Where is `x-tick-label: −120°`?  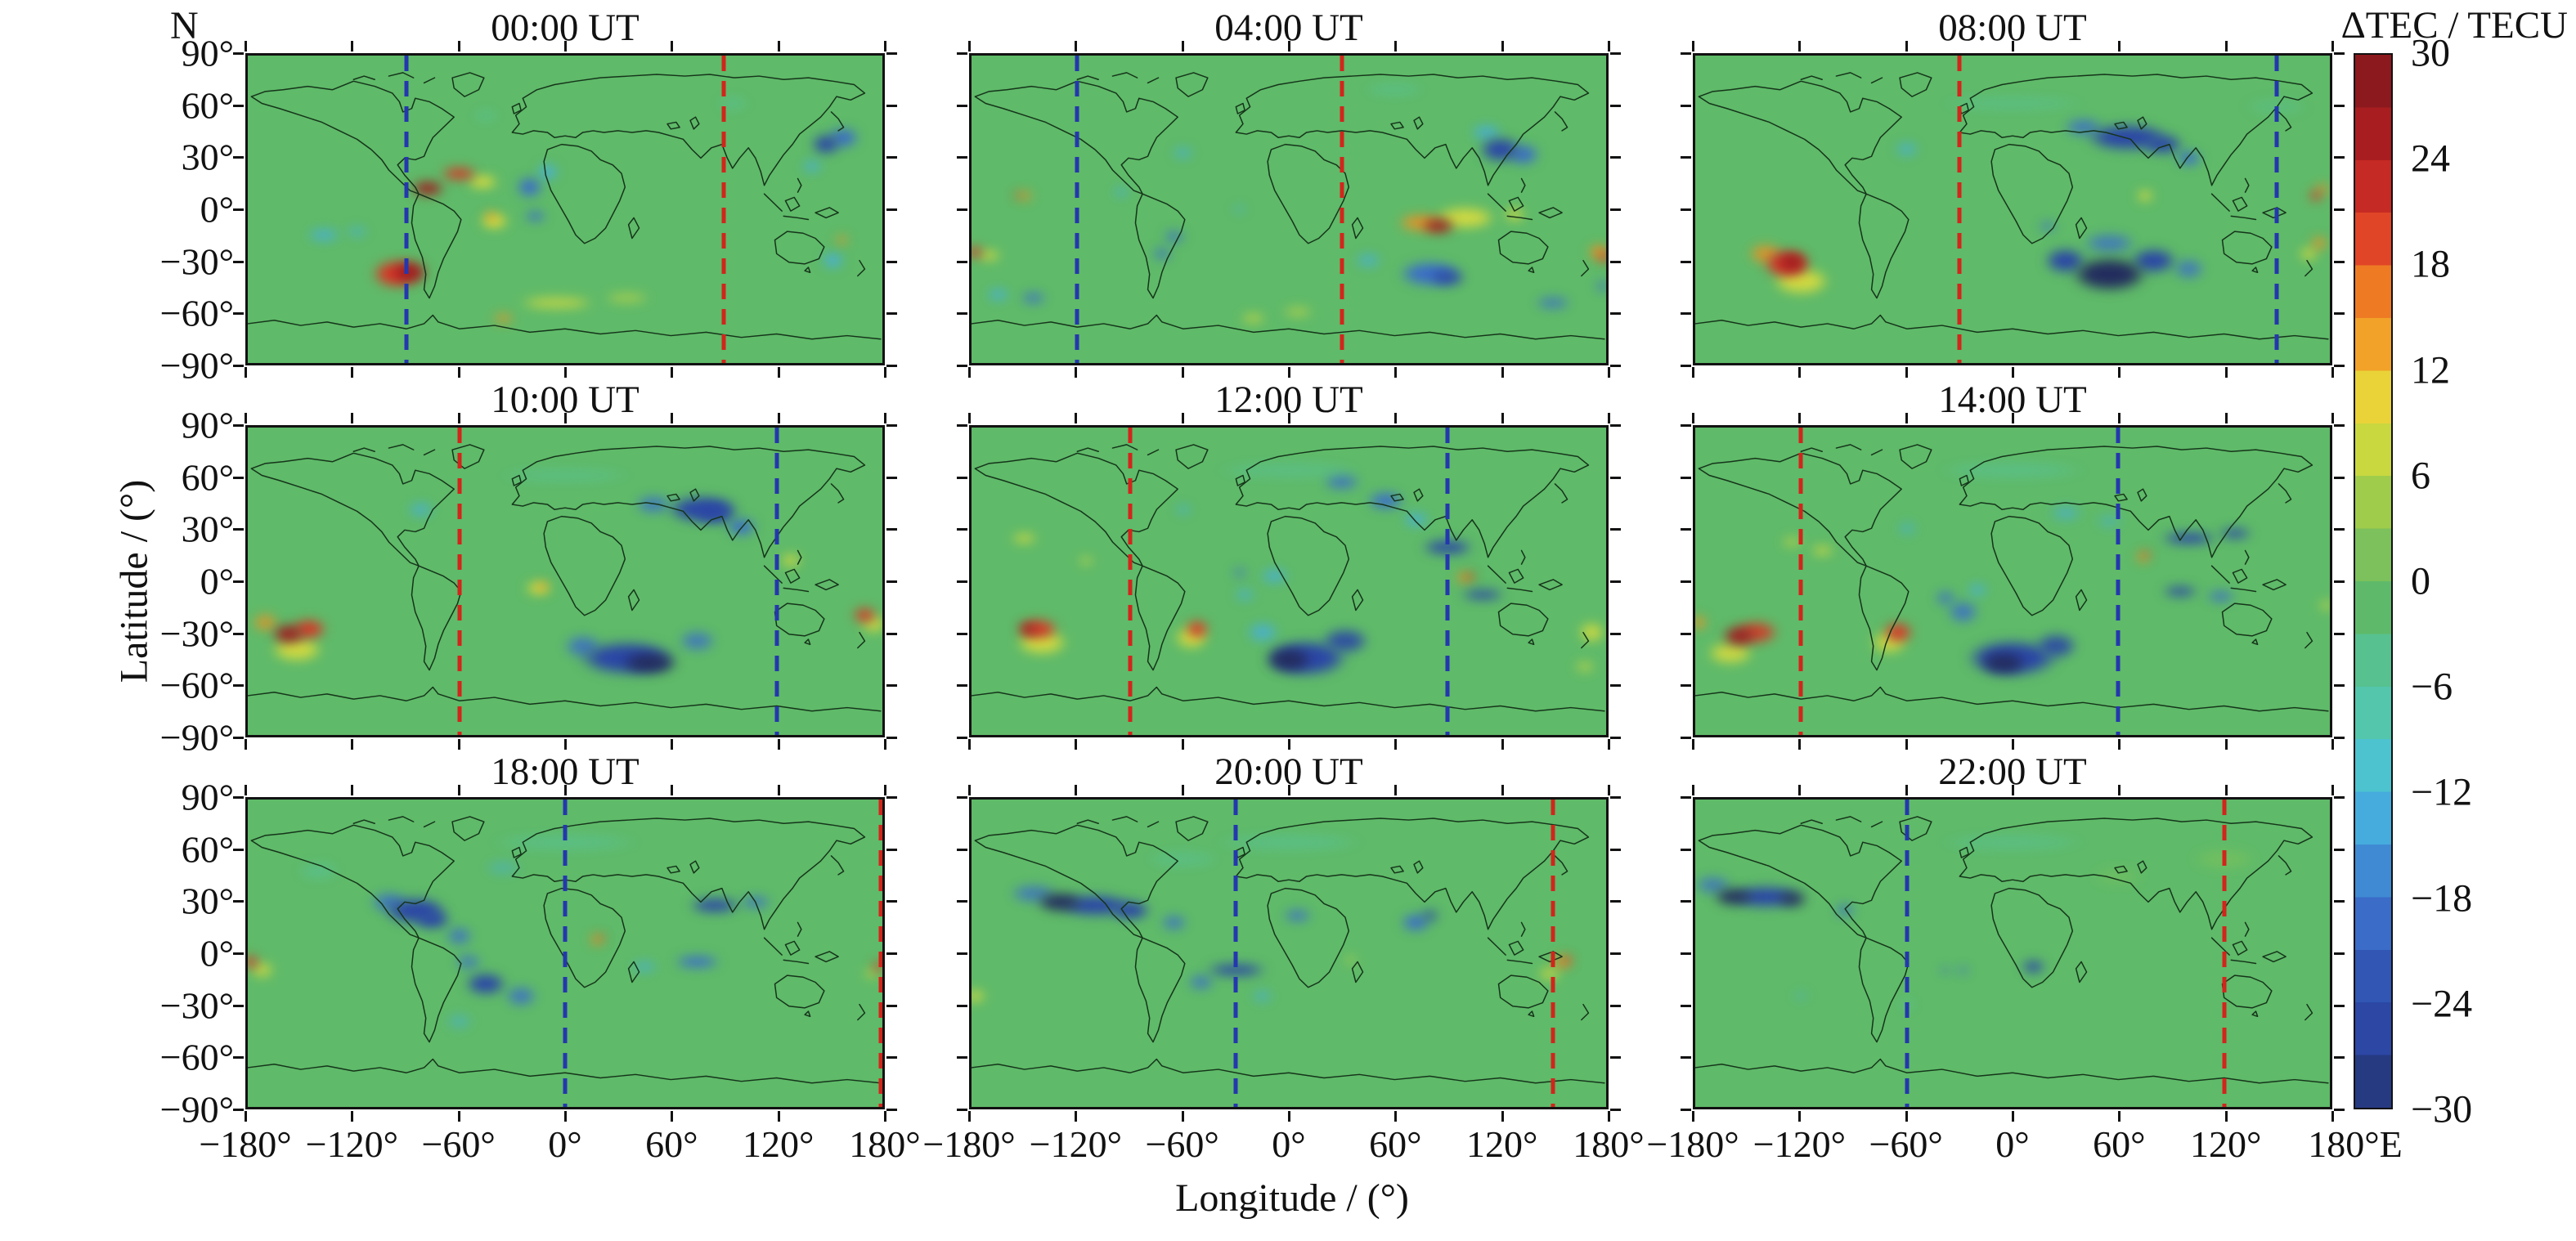 x-tick-label: −120° is located at coordinates (351, 1144).